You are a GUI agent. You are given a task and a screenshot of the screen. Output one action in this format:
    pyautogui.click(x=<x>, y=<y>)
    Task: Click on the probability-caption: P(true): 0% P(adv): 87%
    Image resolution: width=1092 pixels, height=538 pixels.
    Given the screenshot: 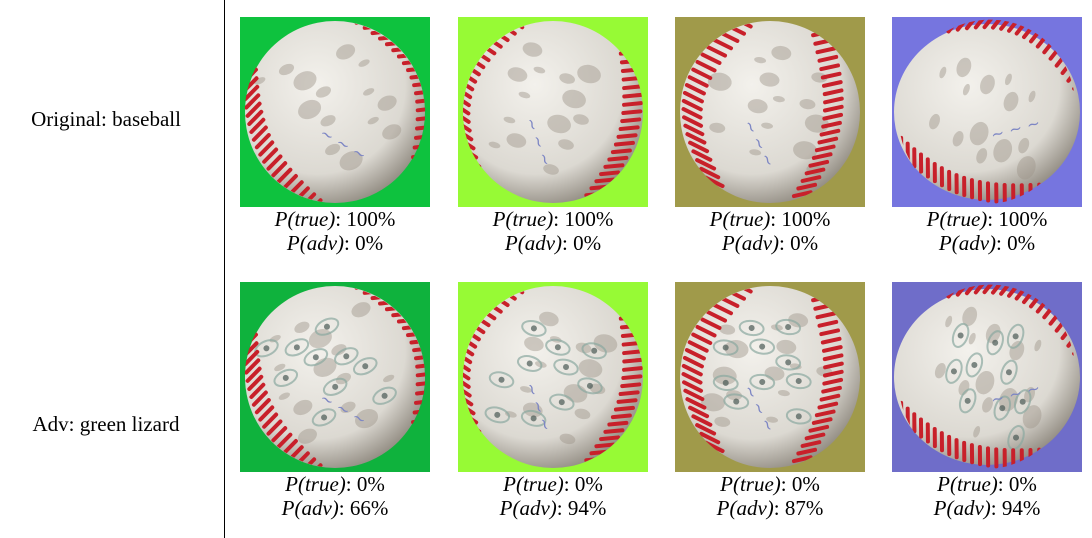 What is the action you would take?
    pyautogui.click(x=770, y=496)
    